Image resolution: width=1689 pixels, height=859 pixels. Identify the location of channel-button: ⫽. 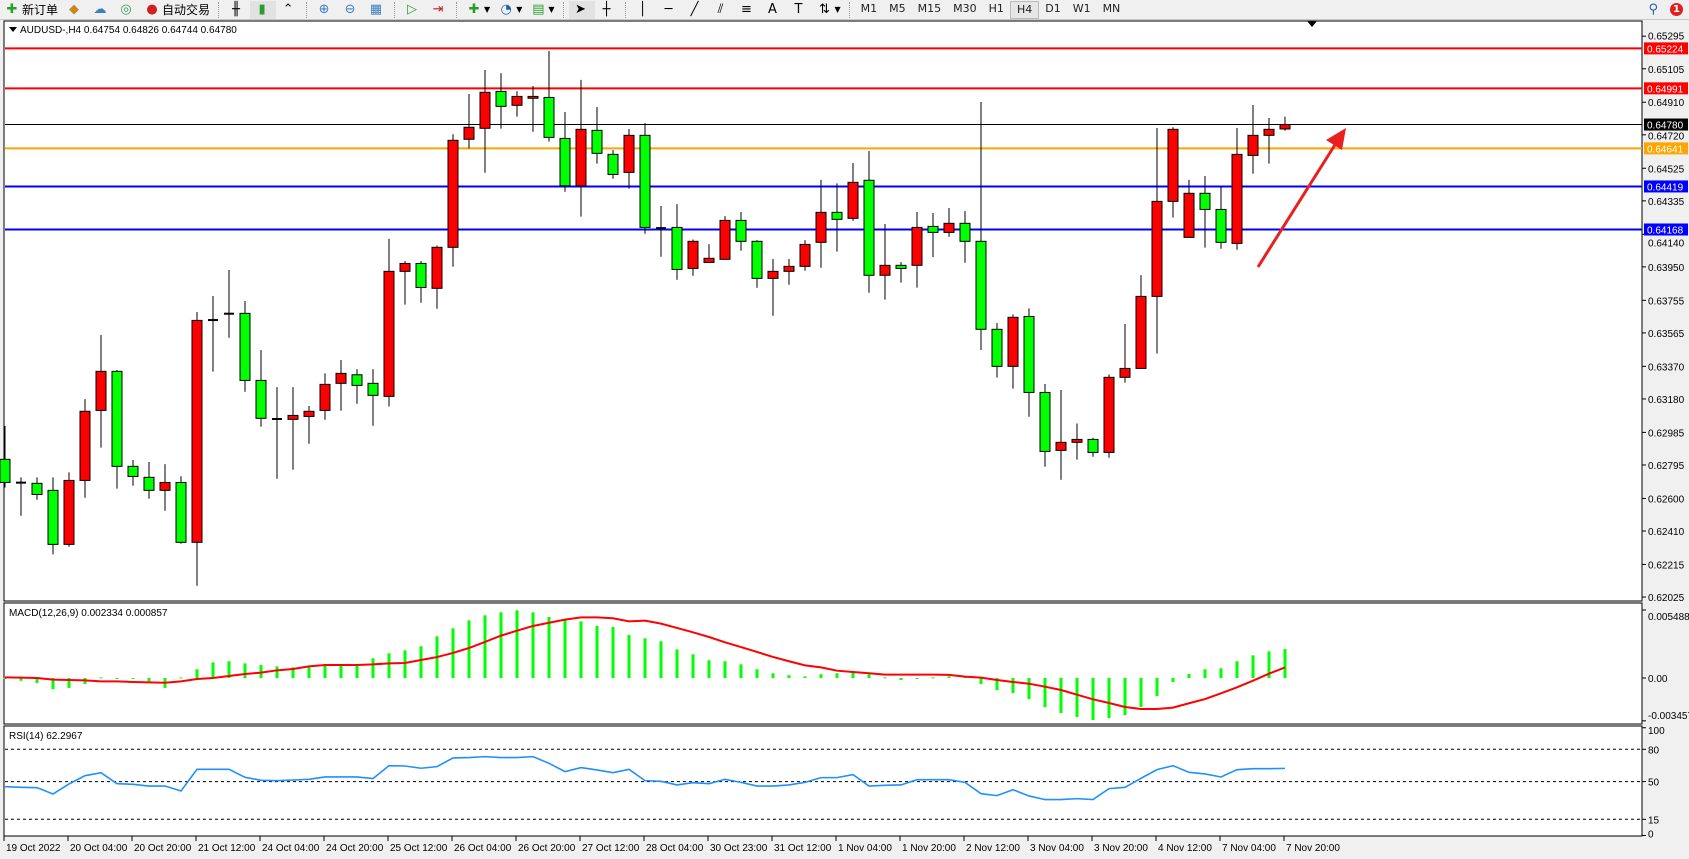
(722, 10).